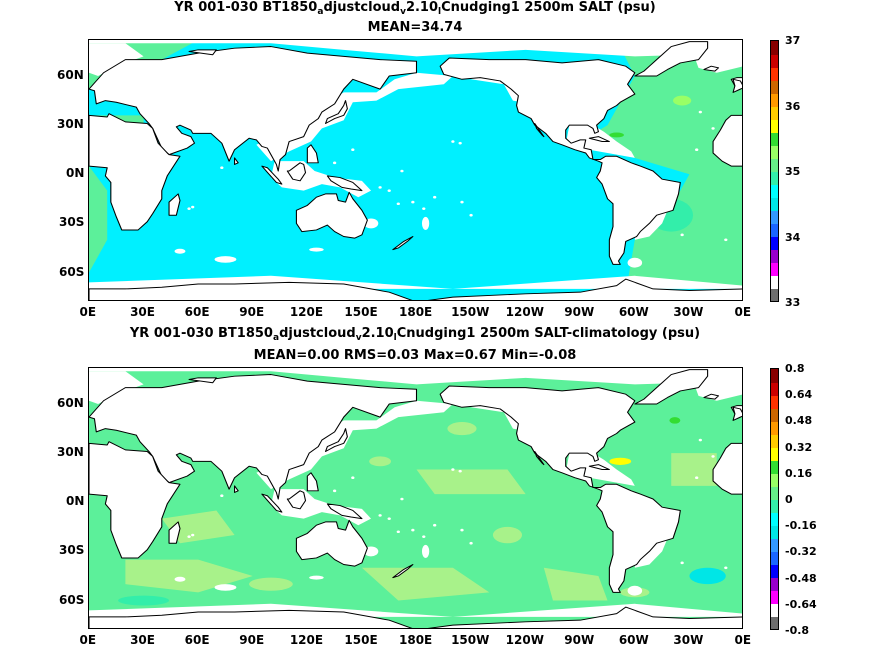 This screenshot has height=656, width=875. Describe the element at coordinates (296, 500) in the screenshot. I see `land-borneo` at that location.